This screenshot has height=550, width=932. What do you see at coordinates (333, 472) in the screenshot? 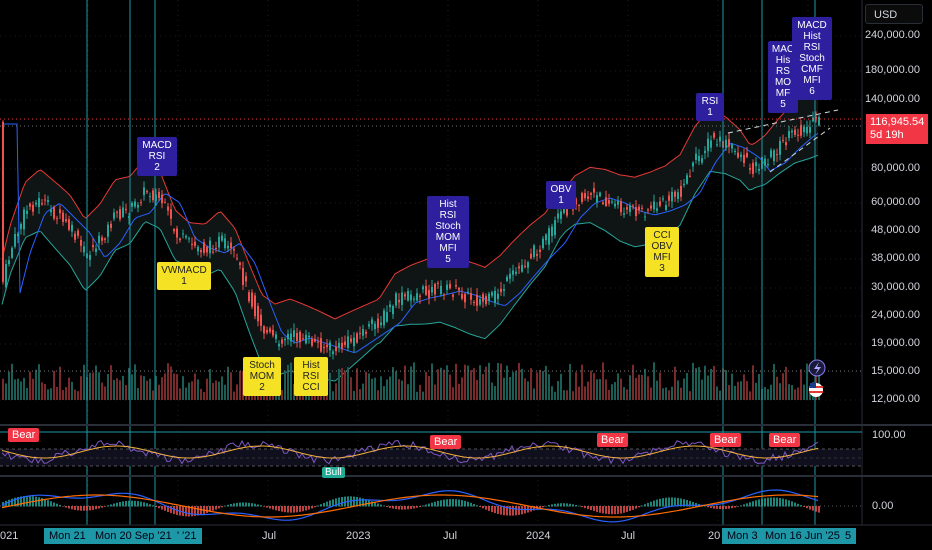
I see `bull-badge: Bull` at bounding box center [333, 472].